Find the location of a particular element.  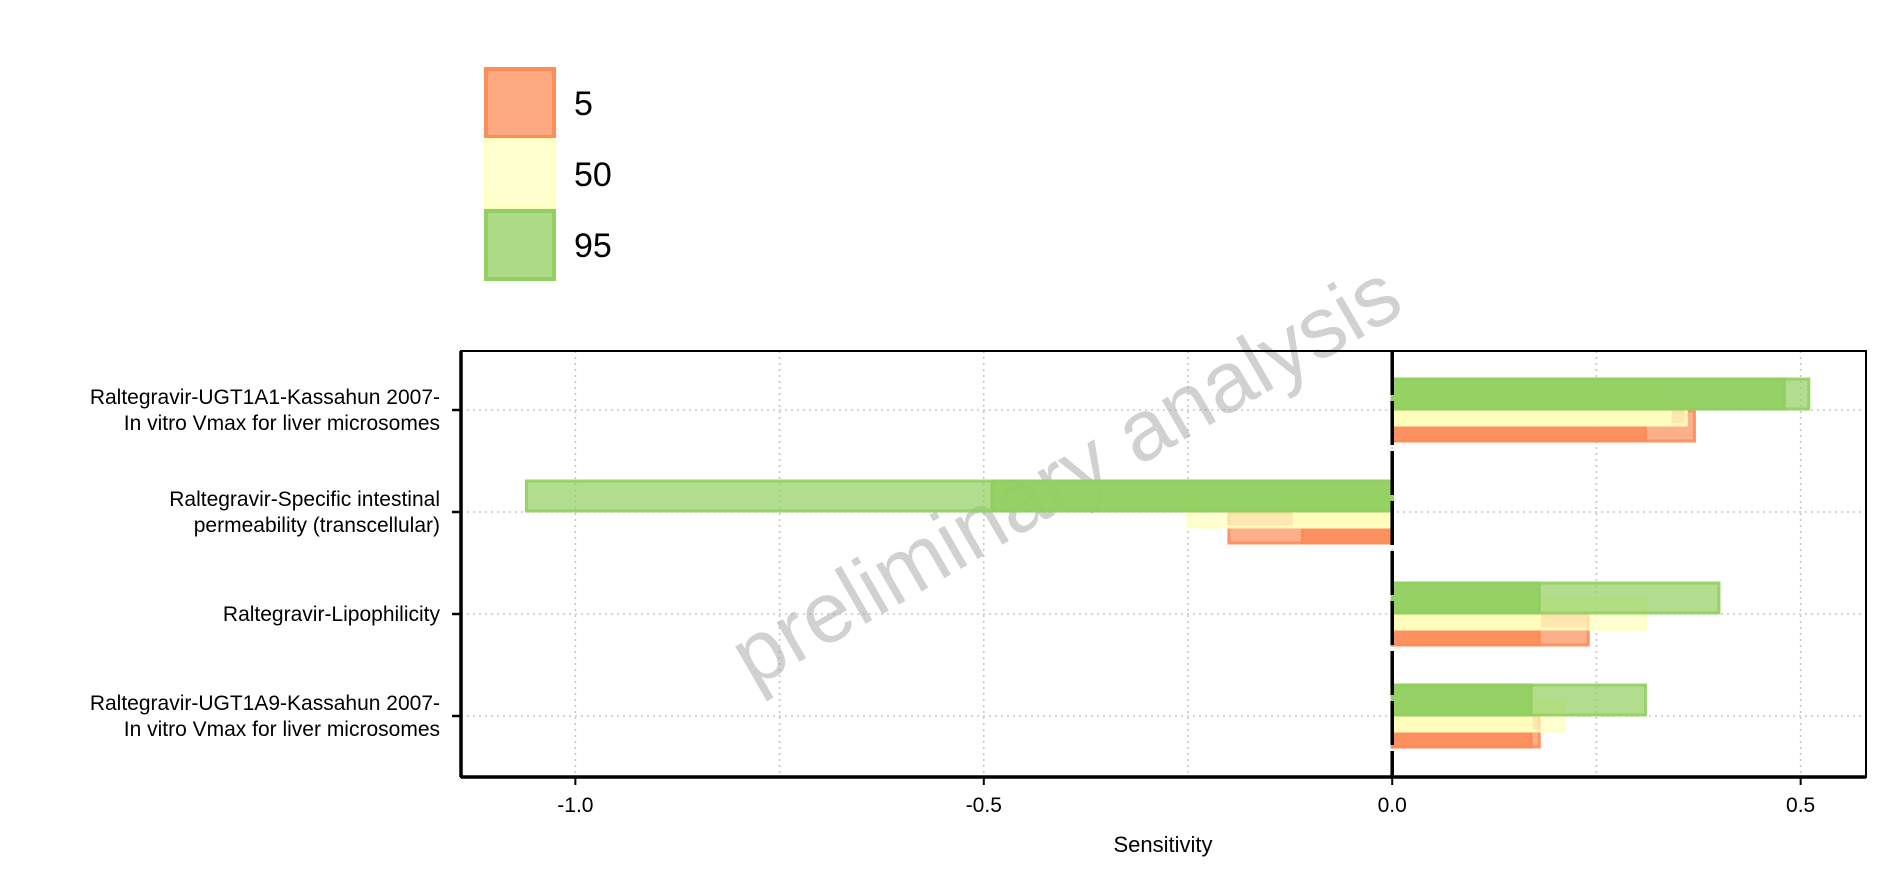

x-tick-label: -0.5 is located at coordinates (984, 805).